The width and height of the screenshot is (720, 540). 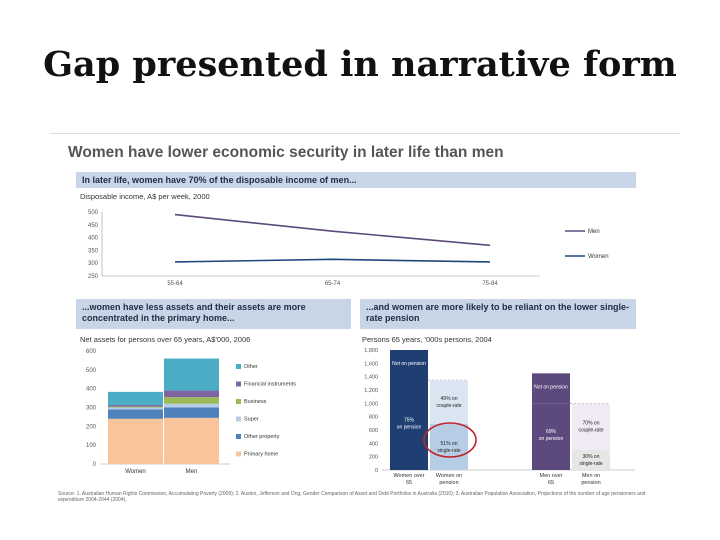 What do you see at coordinates (262, 437) in the screenshot?
I see `legend-label: Other property` at bounding box center [262, 437].